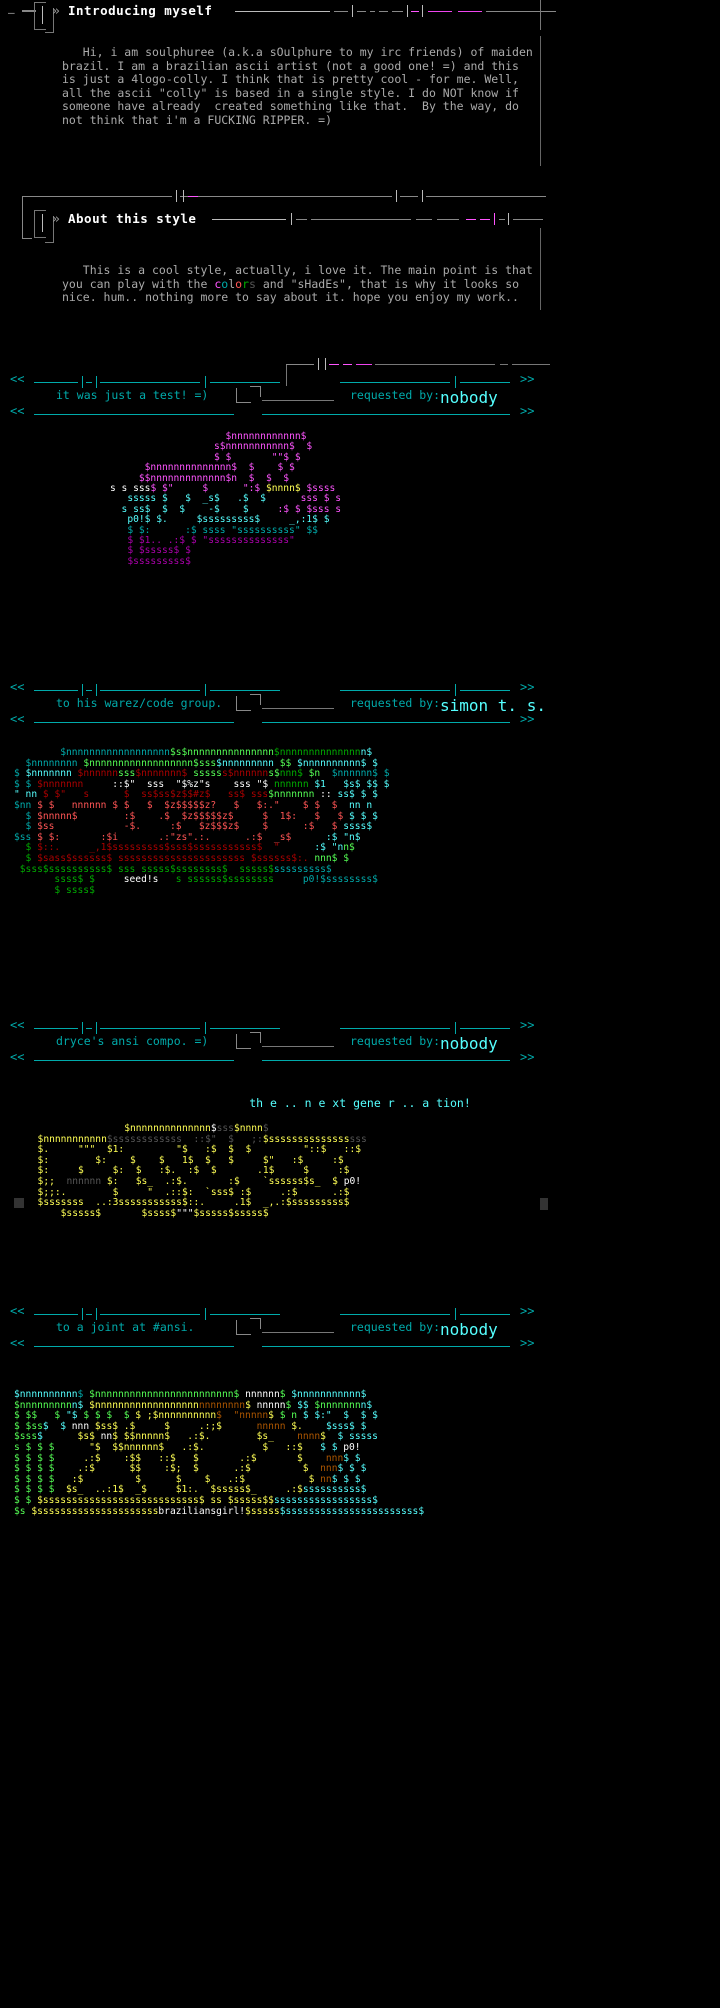 This screenshot has width=720, height=2008. What do you see at coordinates (301, 219) in the screenshot?
I see `header-rule-dash` at bounding box center [301, 219].